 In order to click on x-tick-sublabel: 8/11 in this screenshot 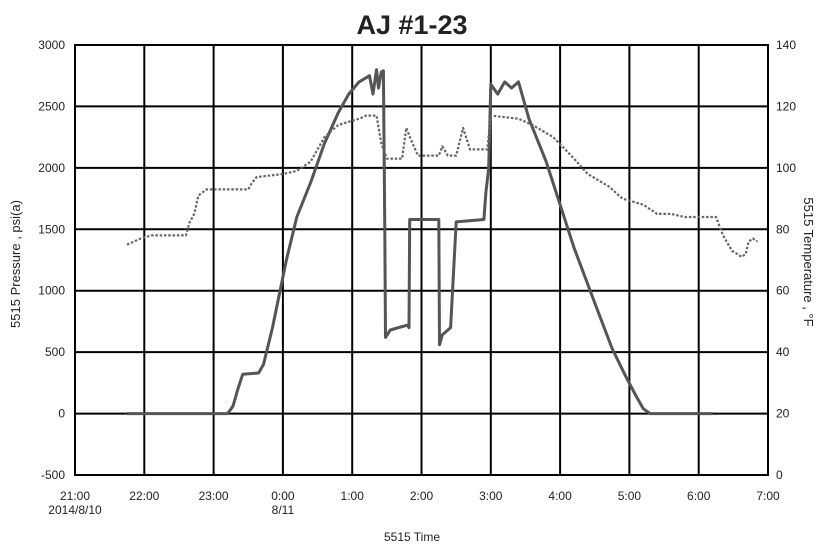, I will do `click(283, 510)`.